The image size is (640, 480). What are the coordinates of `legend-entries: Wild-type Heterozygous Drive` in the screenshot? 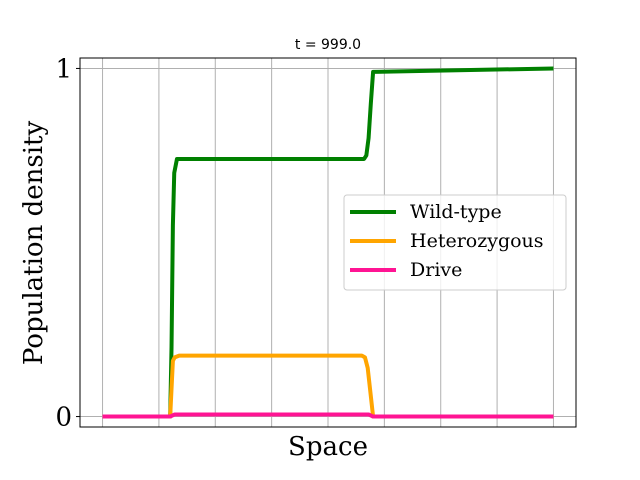 It's located at (447, 241).